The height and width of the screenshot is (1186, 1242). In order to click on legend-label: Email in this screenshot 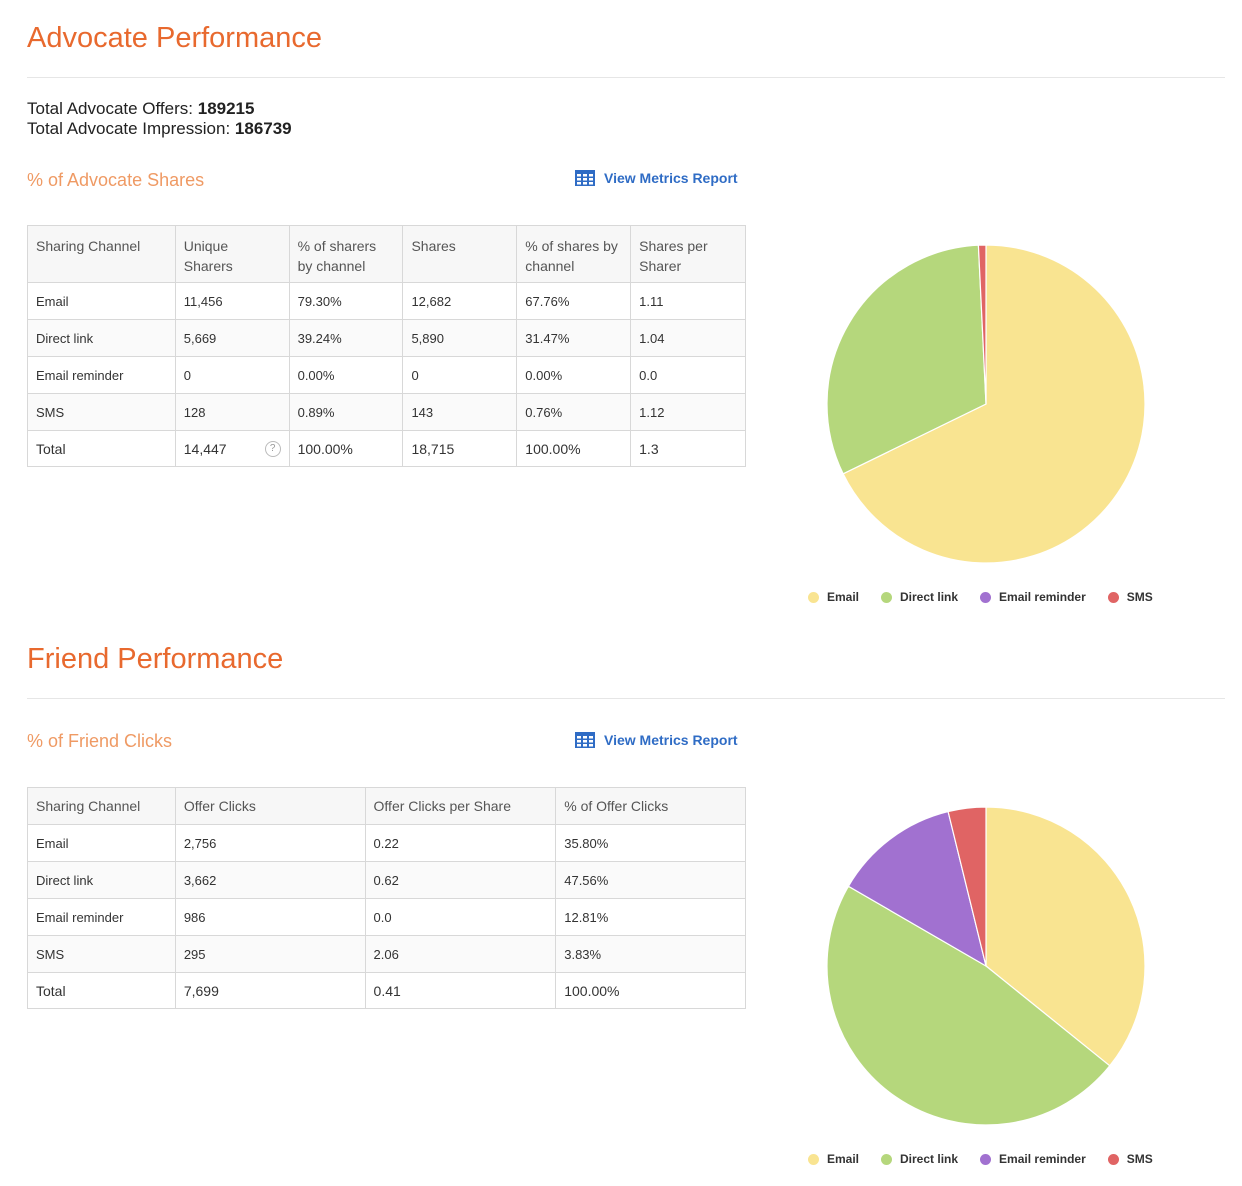, I will do `click(843, 1159)`.